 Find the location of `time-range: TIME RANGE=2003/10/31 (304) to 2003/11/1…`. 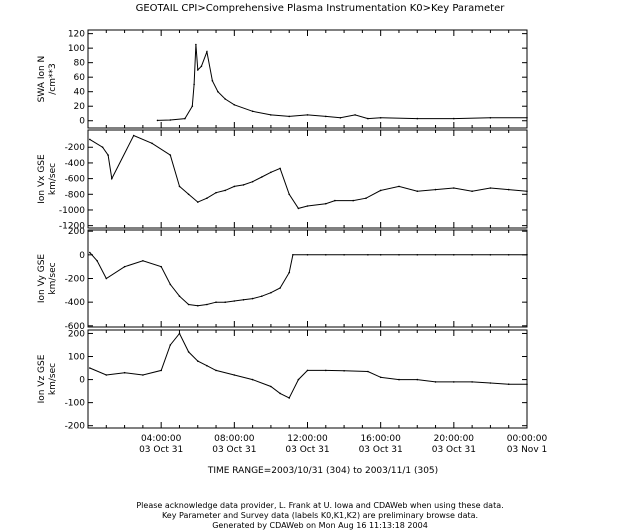

time-range: TIME RANGE=2003/10/31 (304) to 2003/11/1… is located at coordinates (322, 471).